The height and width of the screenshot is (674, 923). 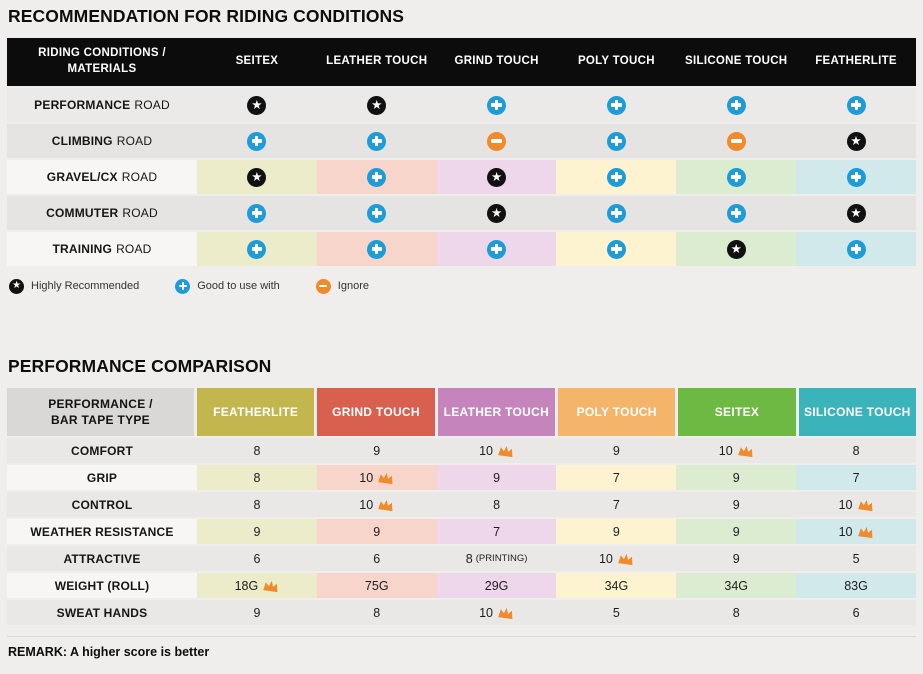 I want to click on t2-column-header: POLY TOUCH, so click(x=618, y=412).